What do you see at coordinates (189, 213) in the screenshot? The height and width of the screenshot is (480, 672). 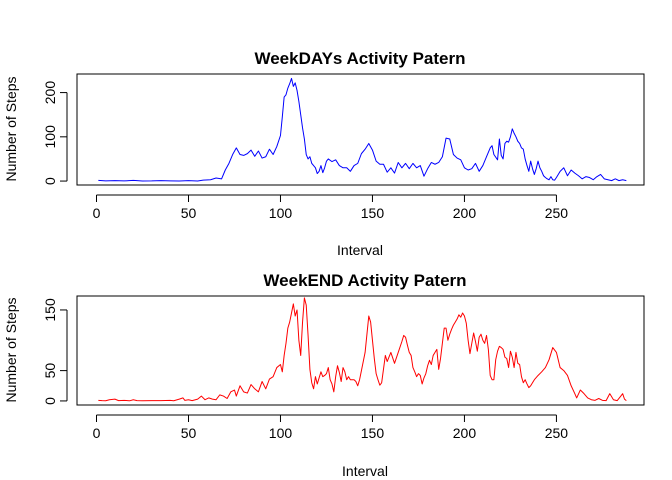 I see `weekday-x-tick-label: 50` at bounding box center [189, 213].